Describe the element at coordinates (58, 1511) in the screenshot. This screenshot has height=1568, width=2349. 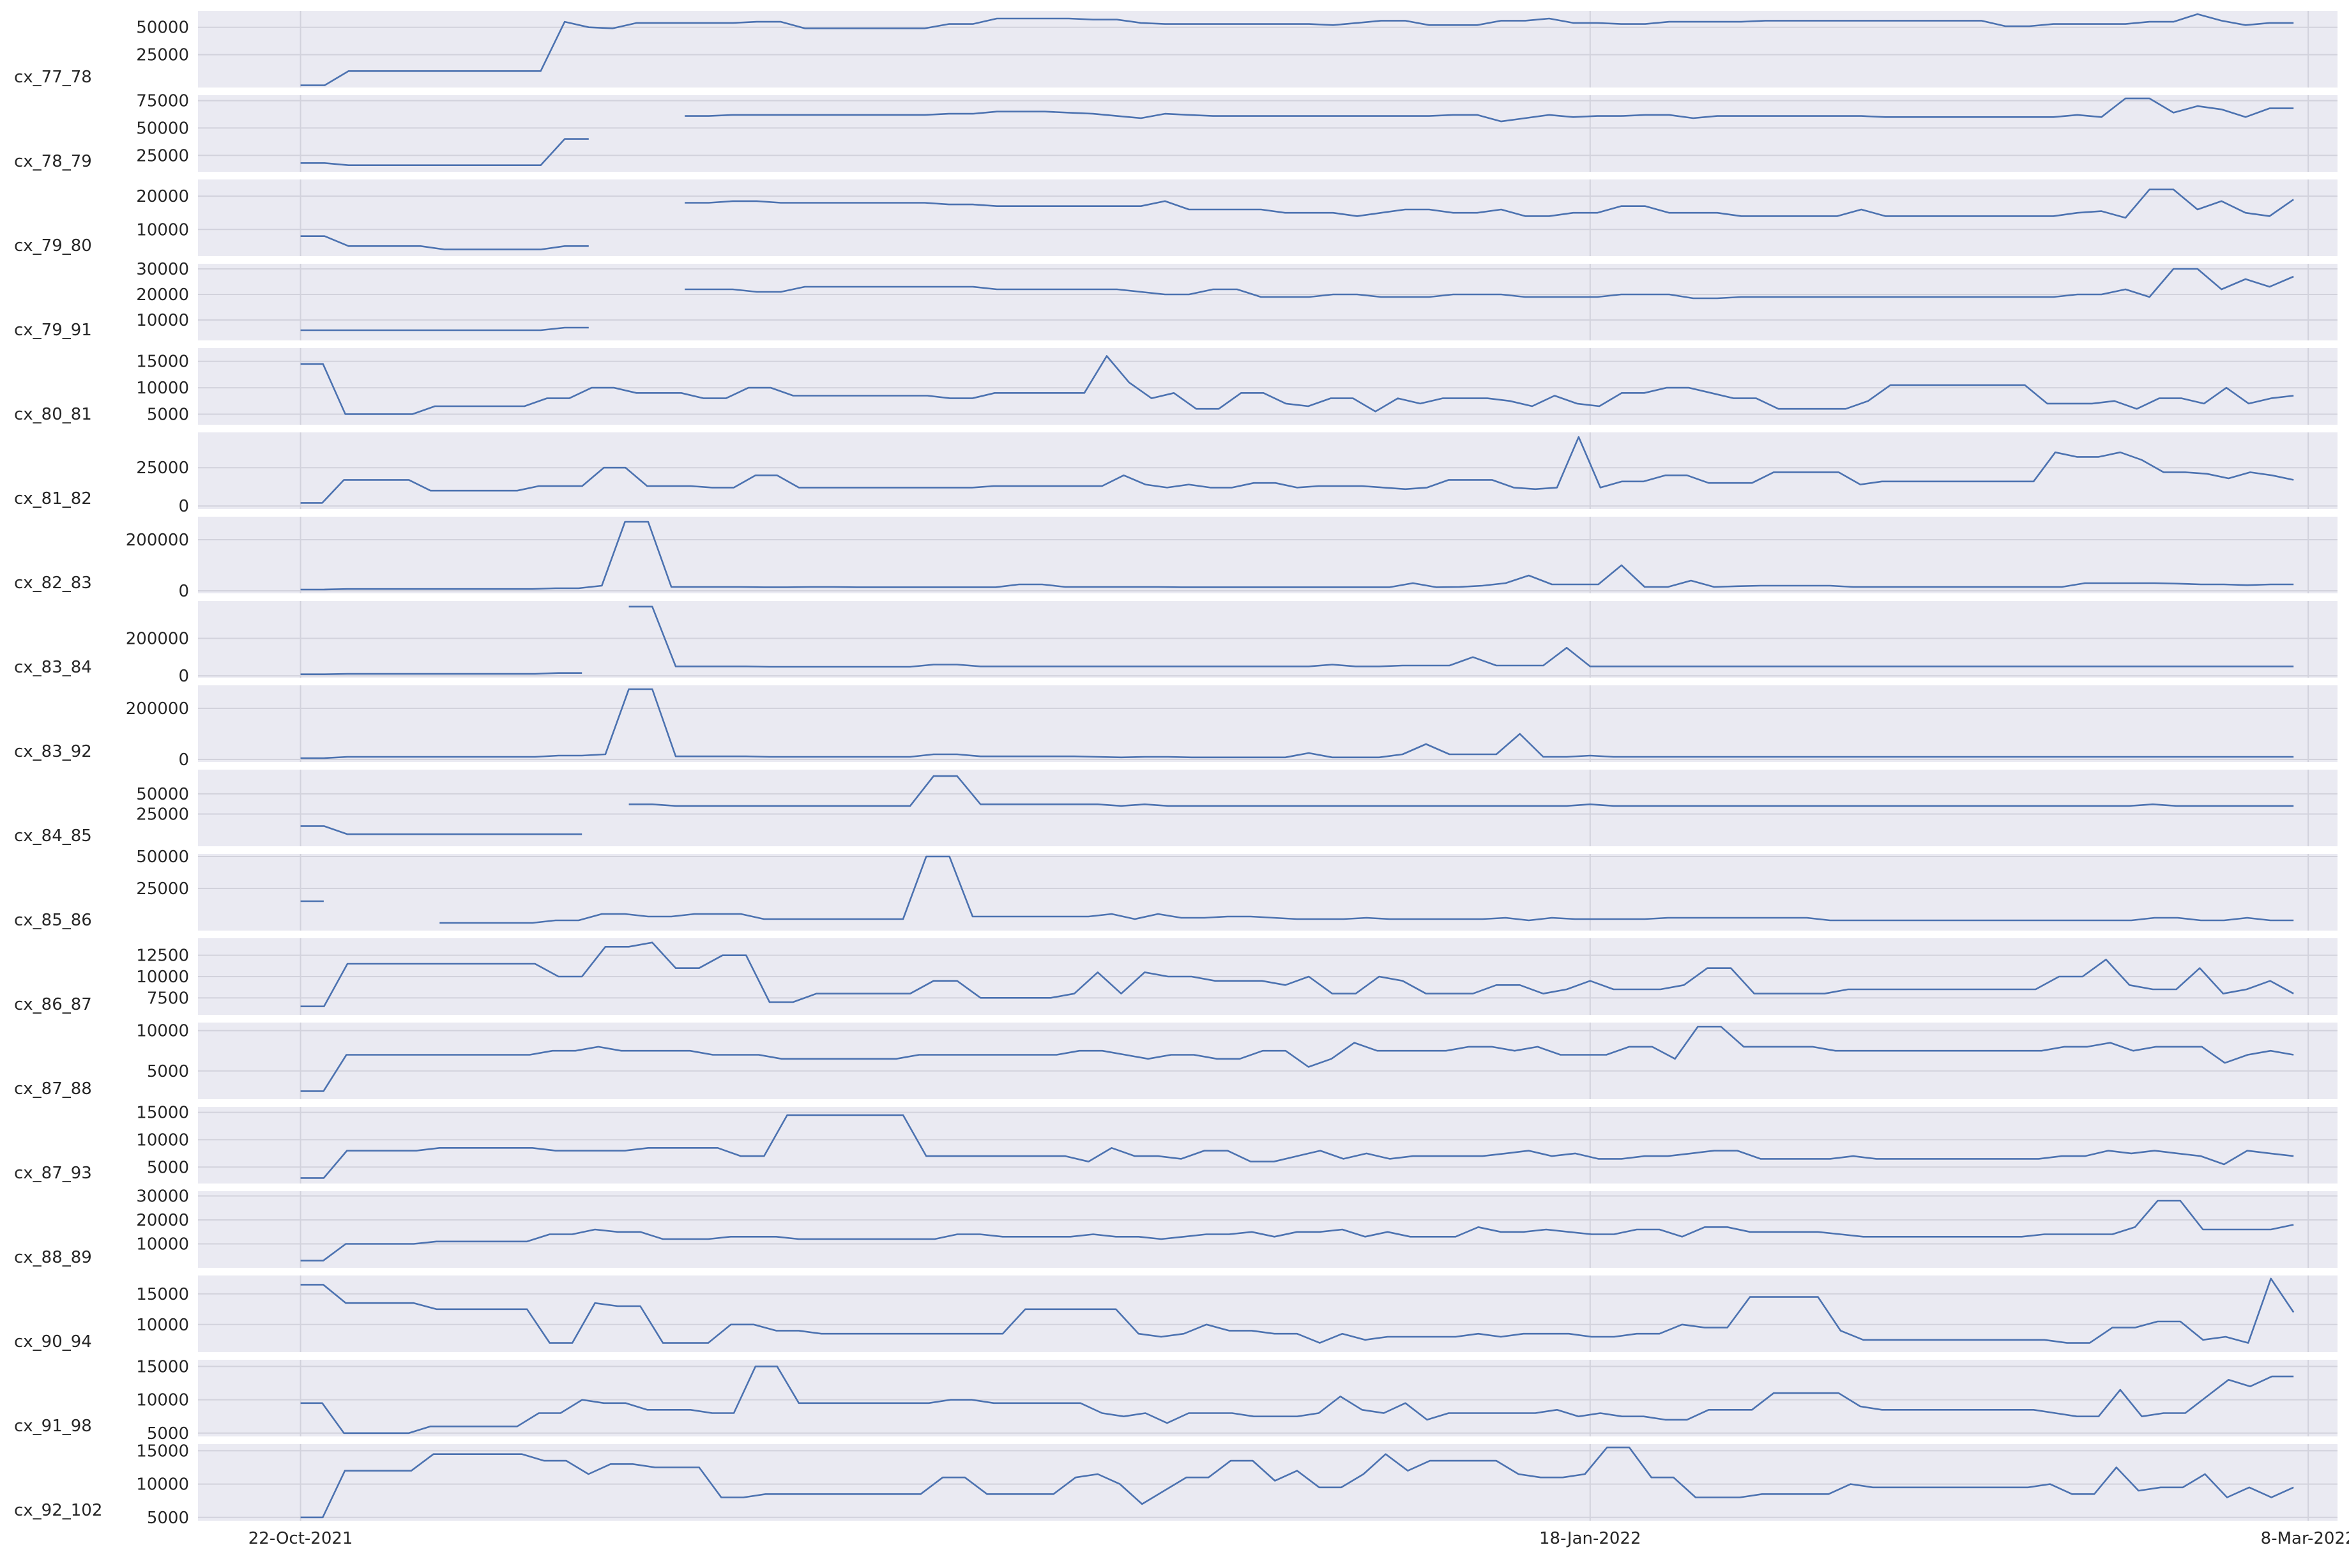
I see `panel-label: cx_92_102` at that location.